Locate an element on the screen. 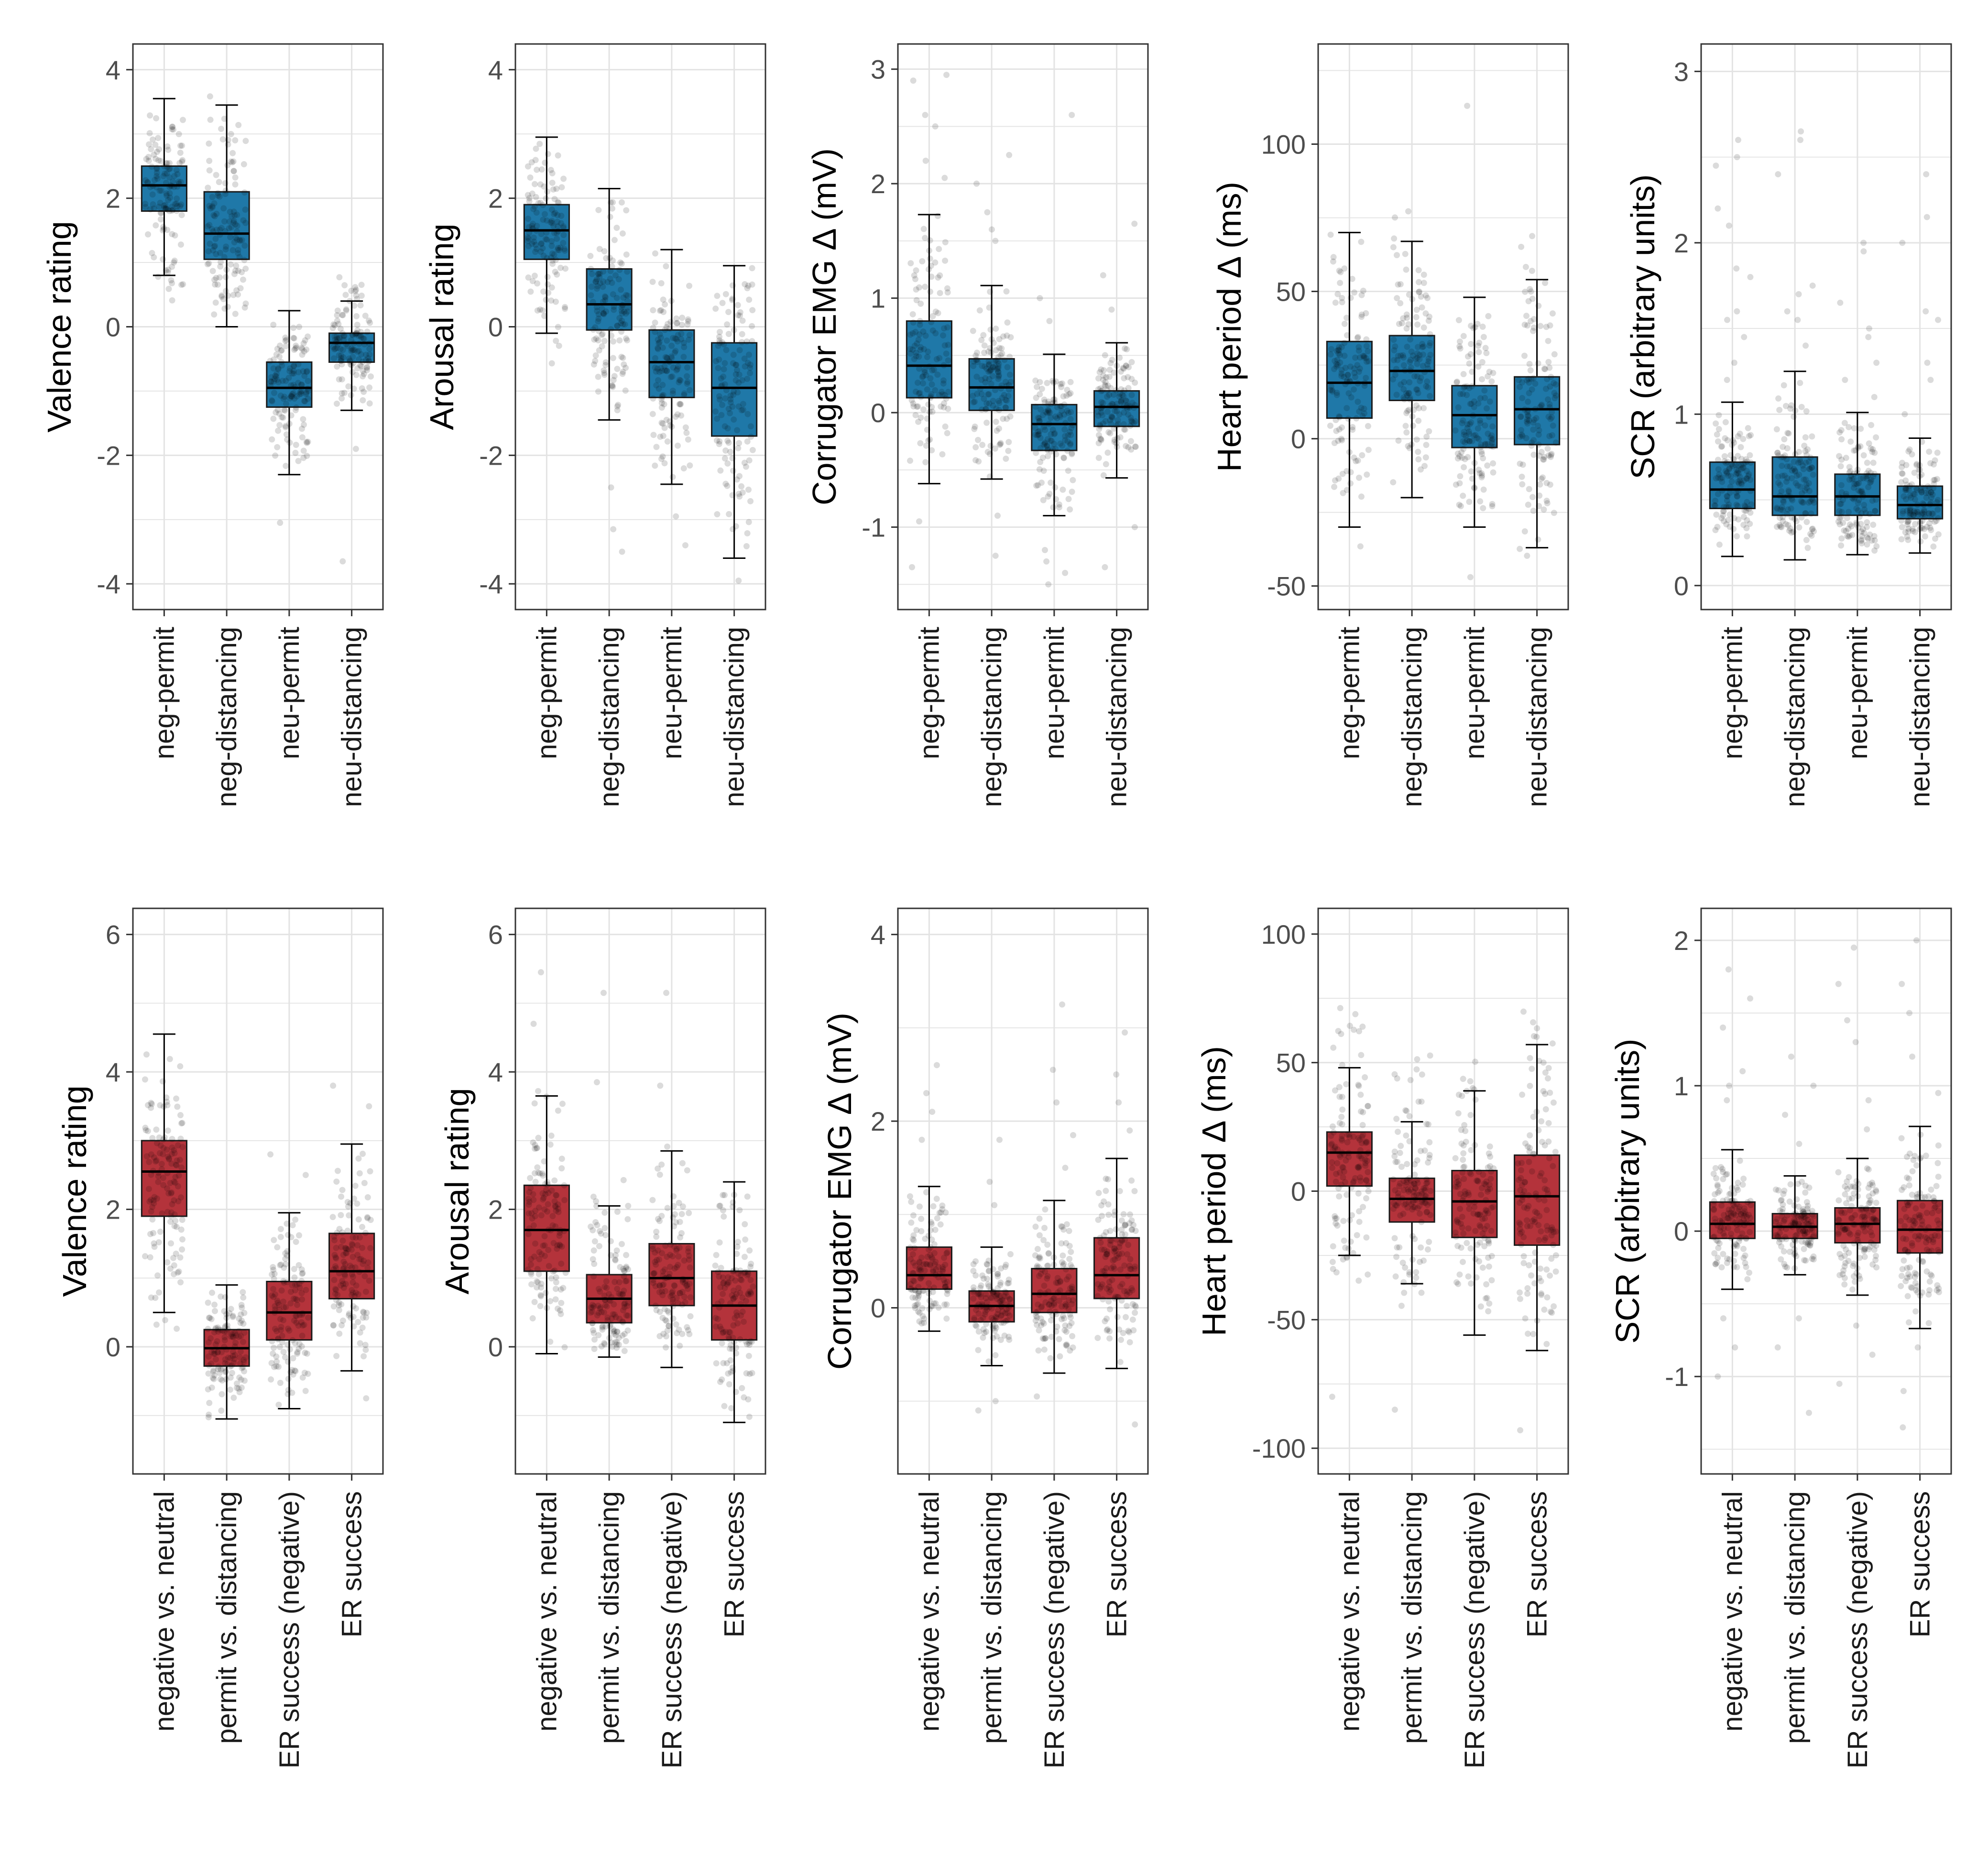  category-label: neu-distancing is located at coordinates (734, 717).